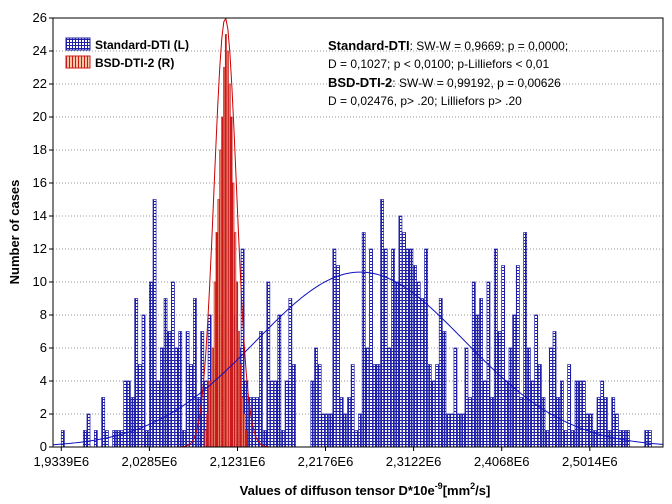 The width and height of the screenshot is (672, 504). Describe the element at coordinates (127, 53) in the screenshot. I see `legend: Standard-DTI (L) BSD-DTI-2 (R)` at that location.